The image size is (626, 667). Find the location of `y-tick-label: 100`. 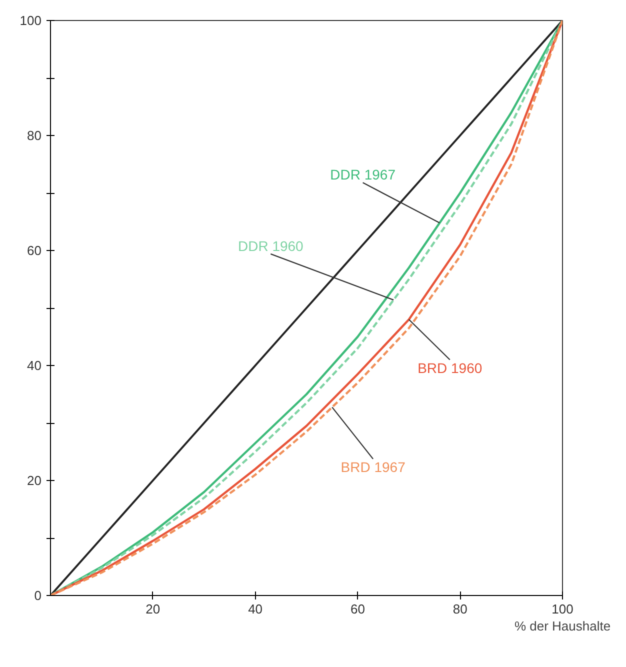

y-tick-label: 100 is located at coordinates (31, 20).